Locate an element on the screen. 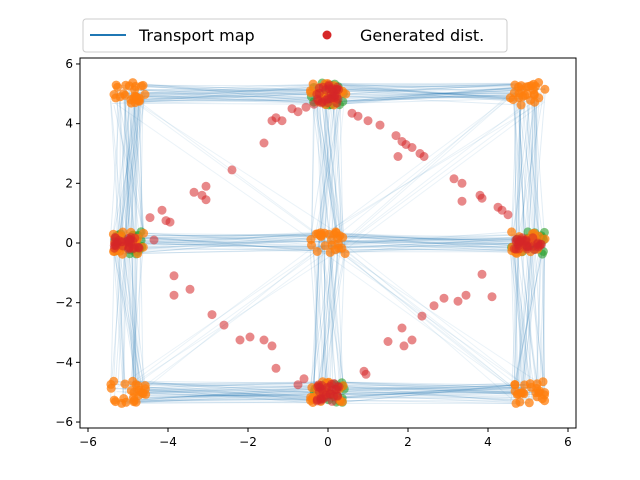 Image resolution: width=640 pixels, height=480 pixels. x-tick-label: 4 is located at coordinates (488, 442).